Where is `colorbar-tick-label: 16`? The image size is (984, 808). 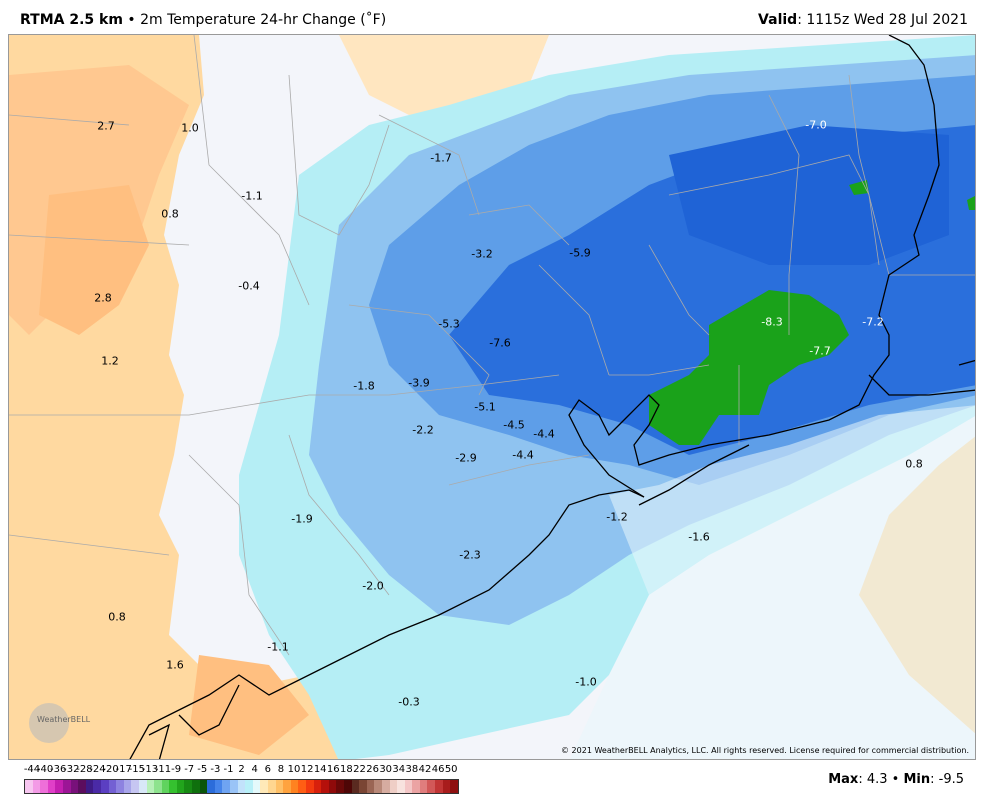
colorbar-tick-label: 16 is located at coordinates (333, 769).